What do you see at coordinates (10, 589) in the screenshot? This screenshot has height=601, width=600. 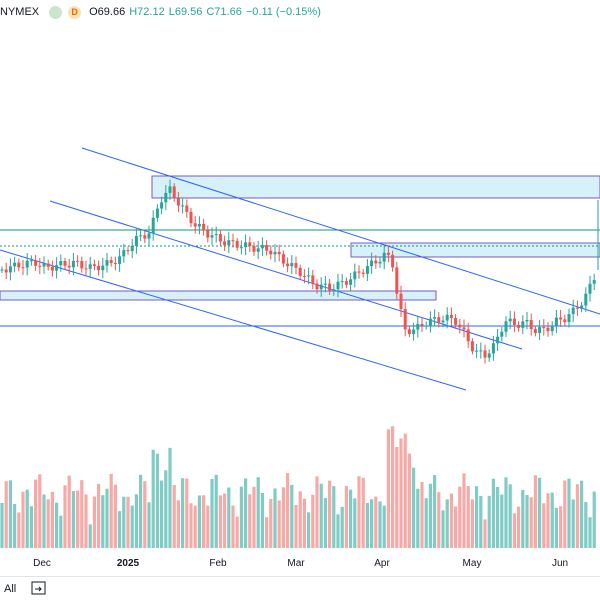 I see `range-all-button: All` at bounding box center [10, 589].